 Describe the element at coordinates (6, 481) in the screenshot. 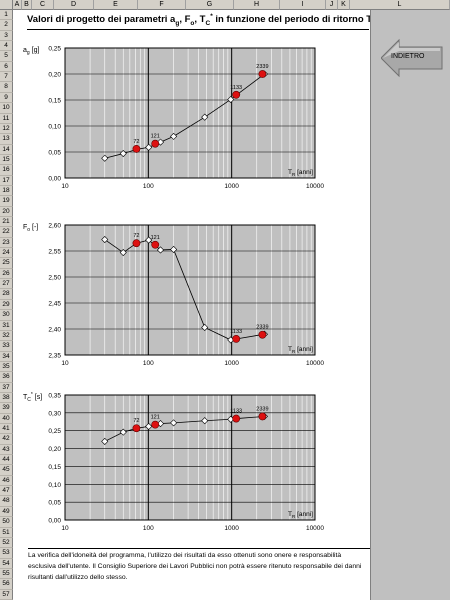

I see `row-header: 46` at that location.